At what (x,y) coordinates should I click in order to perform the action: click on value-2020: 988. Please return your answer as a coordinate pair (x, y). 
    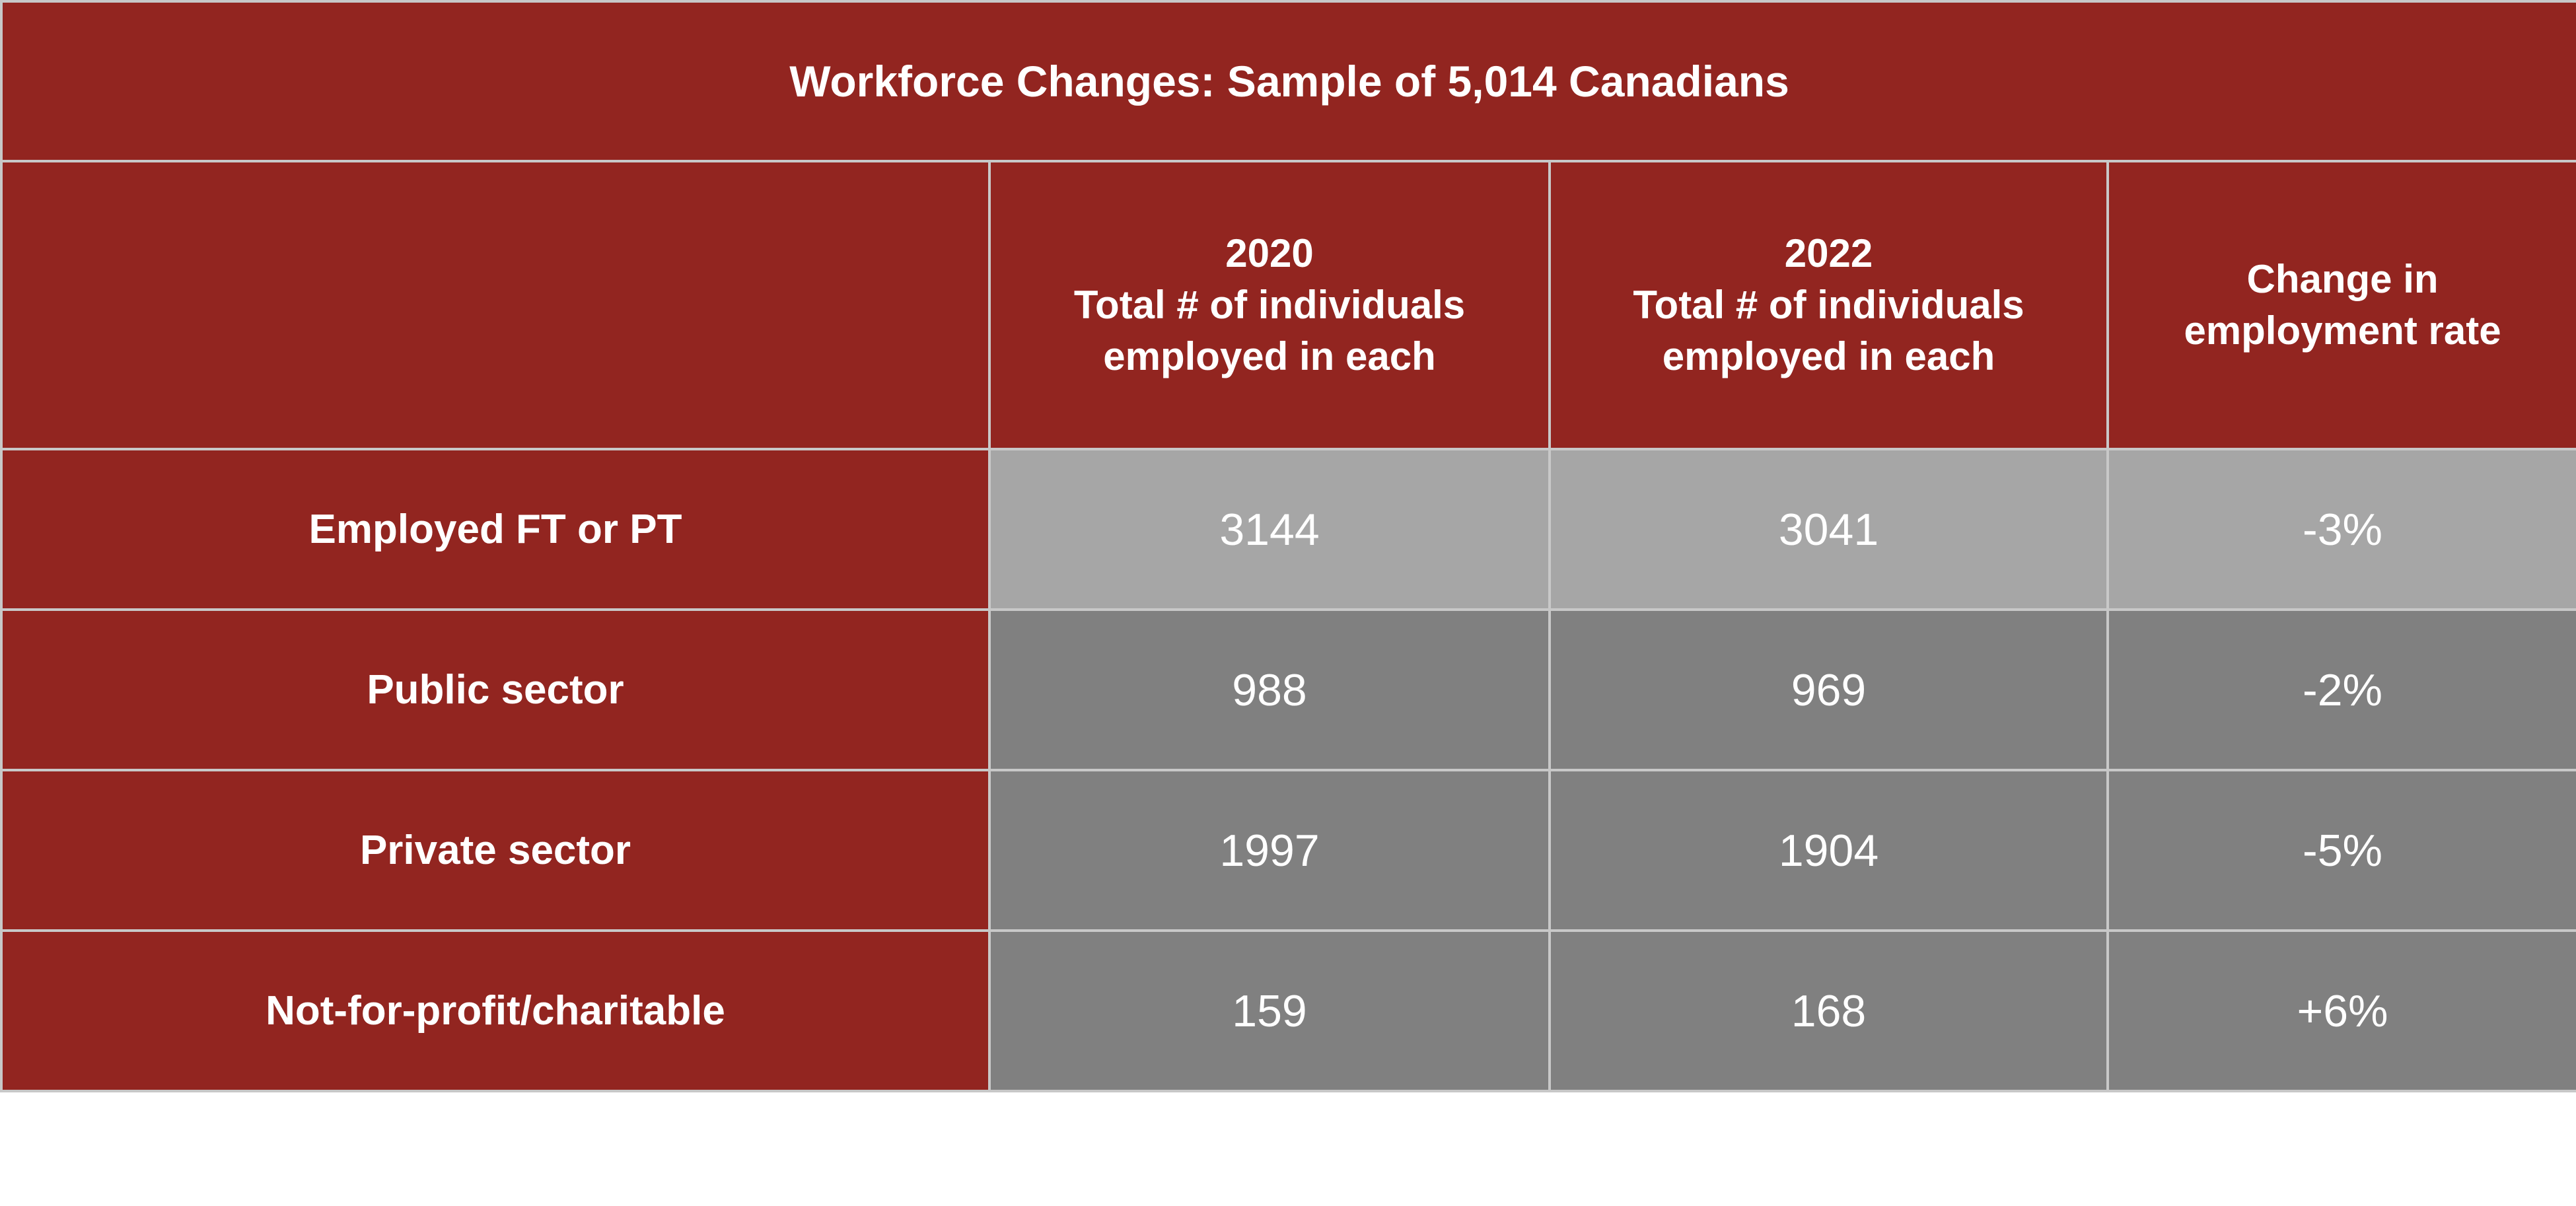
    Looking at the image, I should click on (1270, 689).